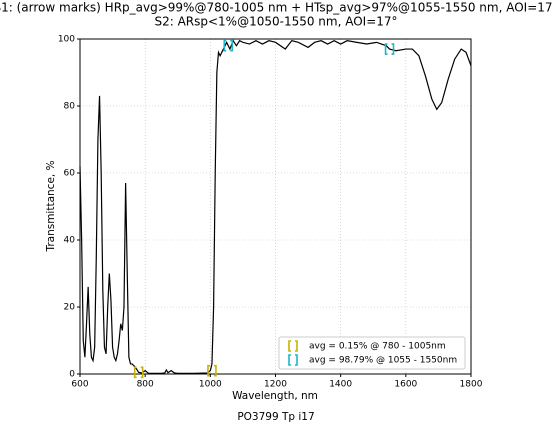  Describe the element at coordinates (340, 385) in the screenshot. I see `x-tick-label: 1400` at that location.